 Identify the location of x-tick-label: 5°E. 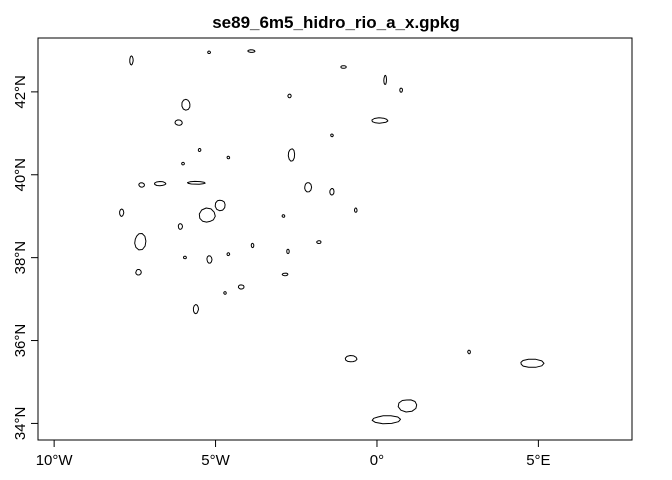
(538, 460).